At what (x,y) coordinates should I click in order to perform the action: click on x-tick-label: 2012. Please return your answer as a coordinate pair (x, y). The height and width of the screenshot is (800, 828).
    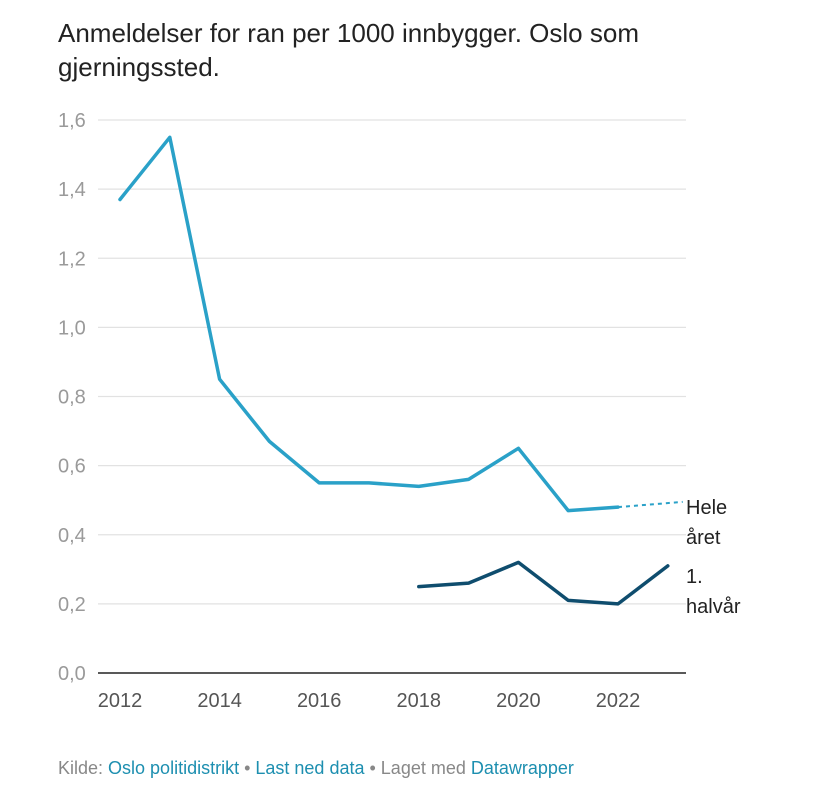
    Looking at the image, I should click on (120, 701).